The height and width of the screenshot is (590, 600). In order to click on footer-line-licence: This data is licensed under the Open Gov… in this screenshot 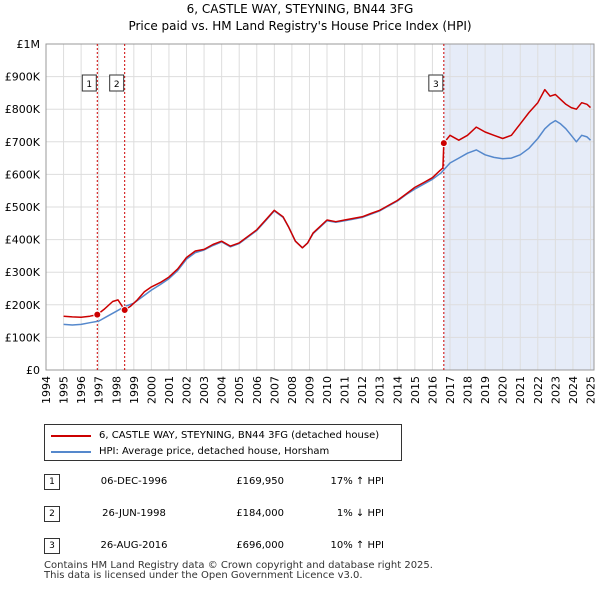, I will do `click(203, 575)`.